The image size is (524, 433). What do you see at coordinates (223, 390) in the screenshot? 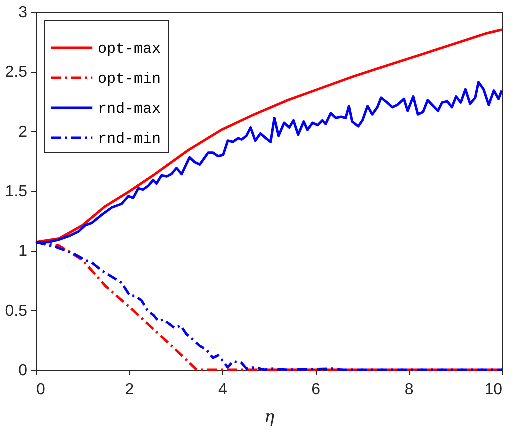
I see `x-tick-label: 4` at bounding box center [223, 390].